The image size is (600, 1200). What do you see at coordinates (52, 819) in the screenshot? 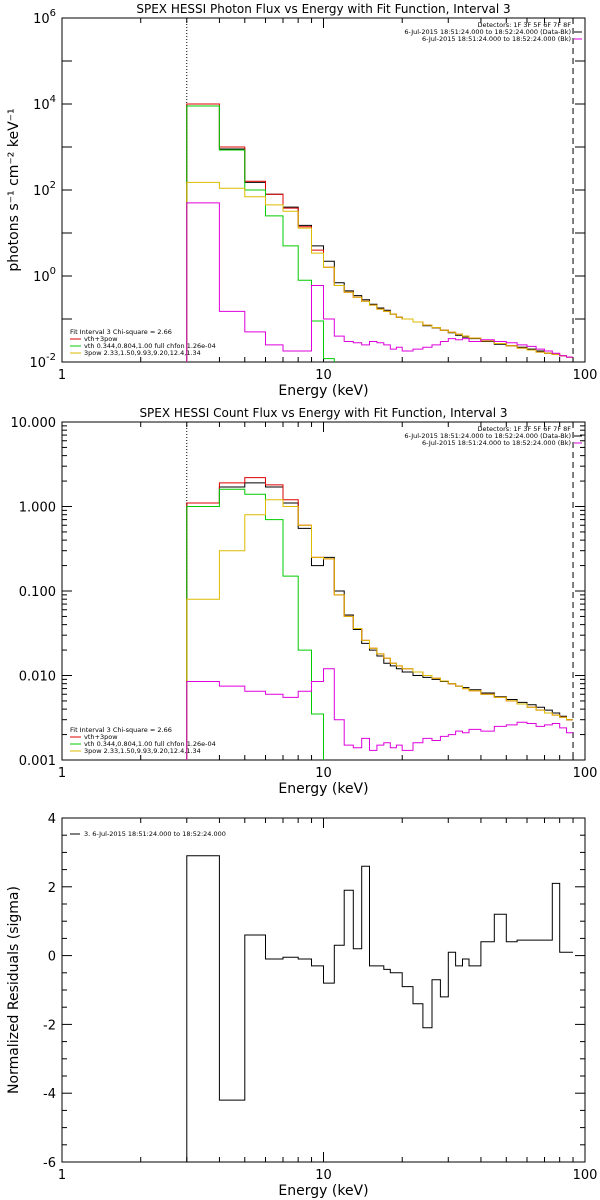
I see `y-tick-label: 4` at bounding box center [52, 819].